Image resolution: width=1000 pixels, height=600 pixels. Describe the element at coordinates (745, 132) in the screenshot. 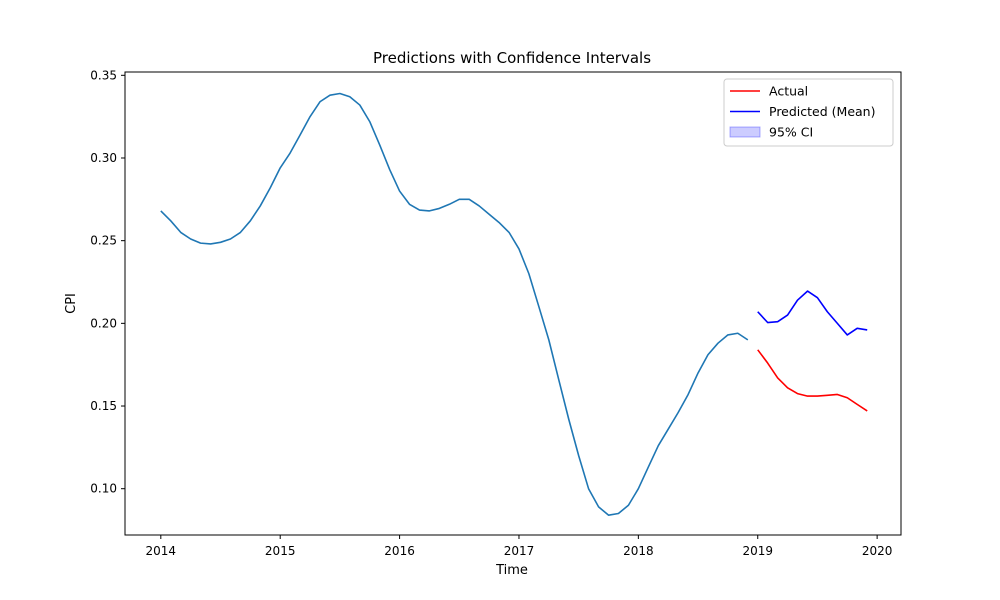

I see `legend-swatch-95-ci` at that location.